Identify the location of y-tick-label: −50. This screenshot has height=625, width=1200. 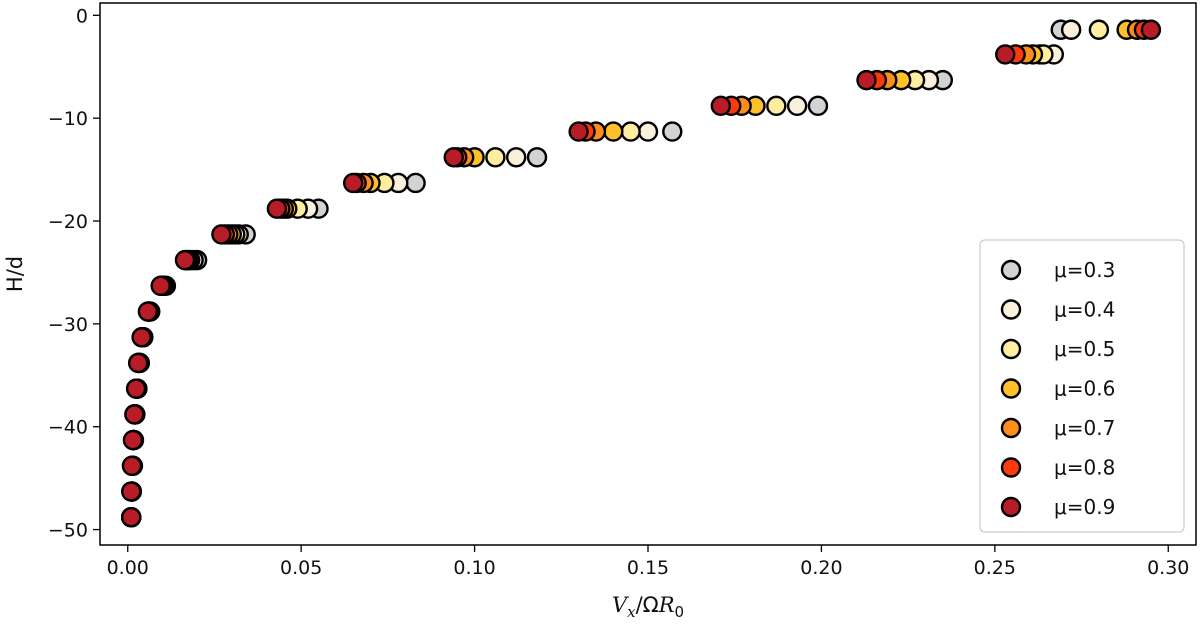
(68, 531).